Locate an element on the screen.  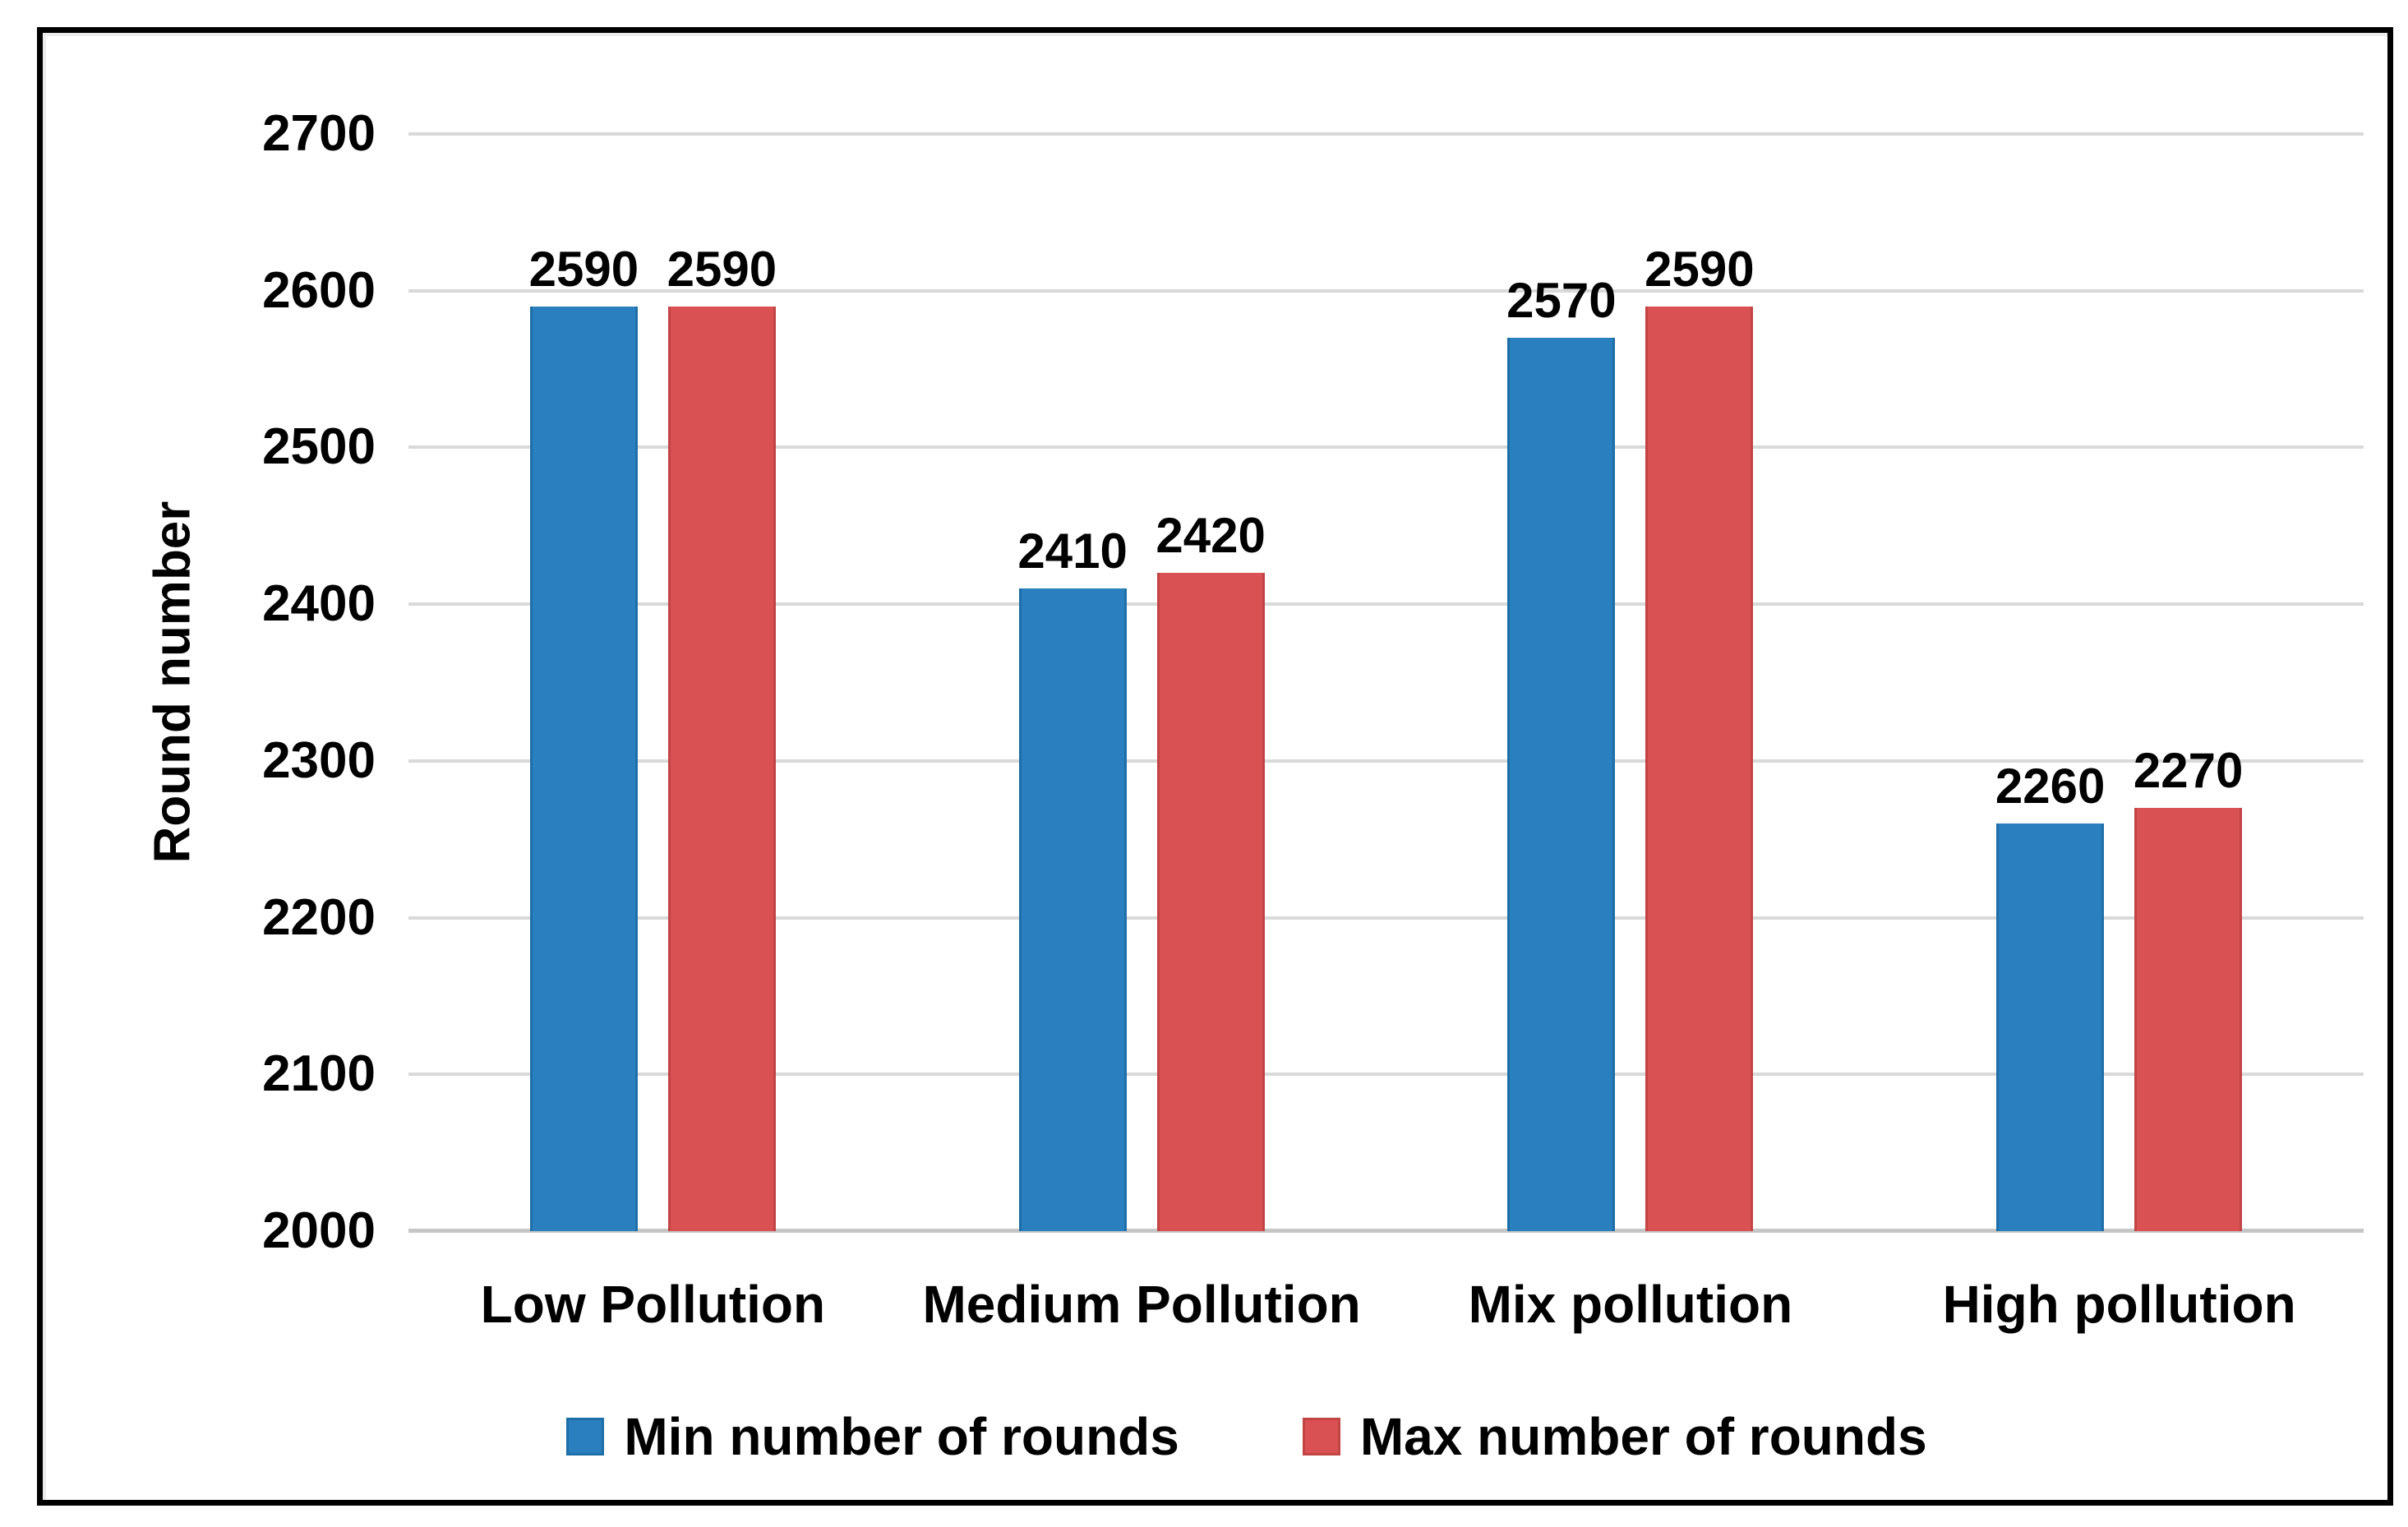
x-axis-category-label: Mix pollution is located at coordinates (1630, 1304).